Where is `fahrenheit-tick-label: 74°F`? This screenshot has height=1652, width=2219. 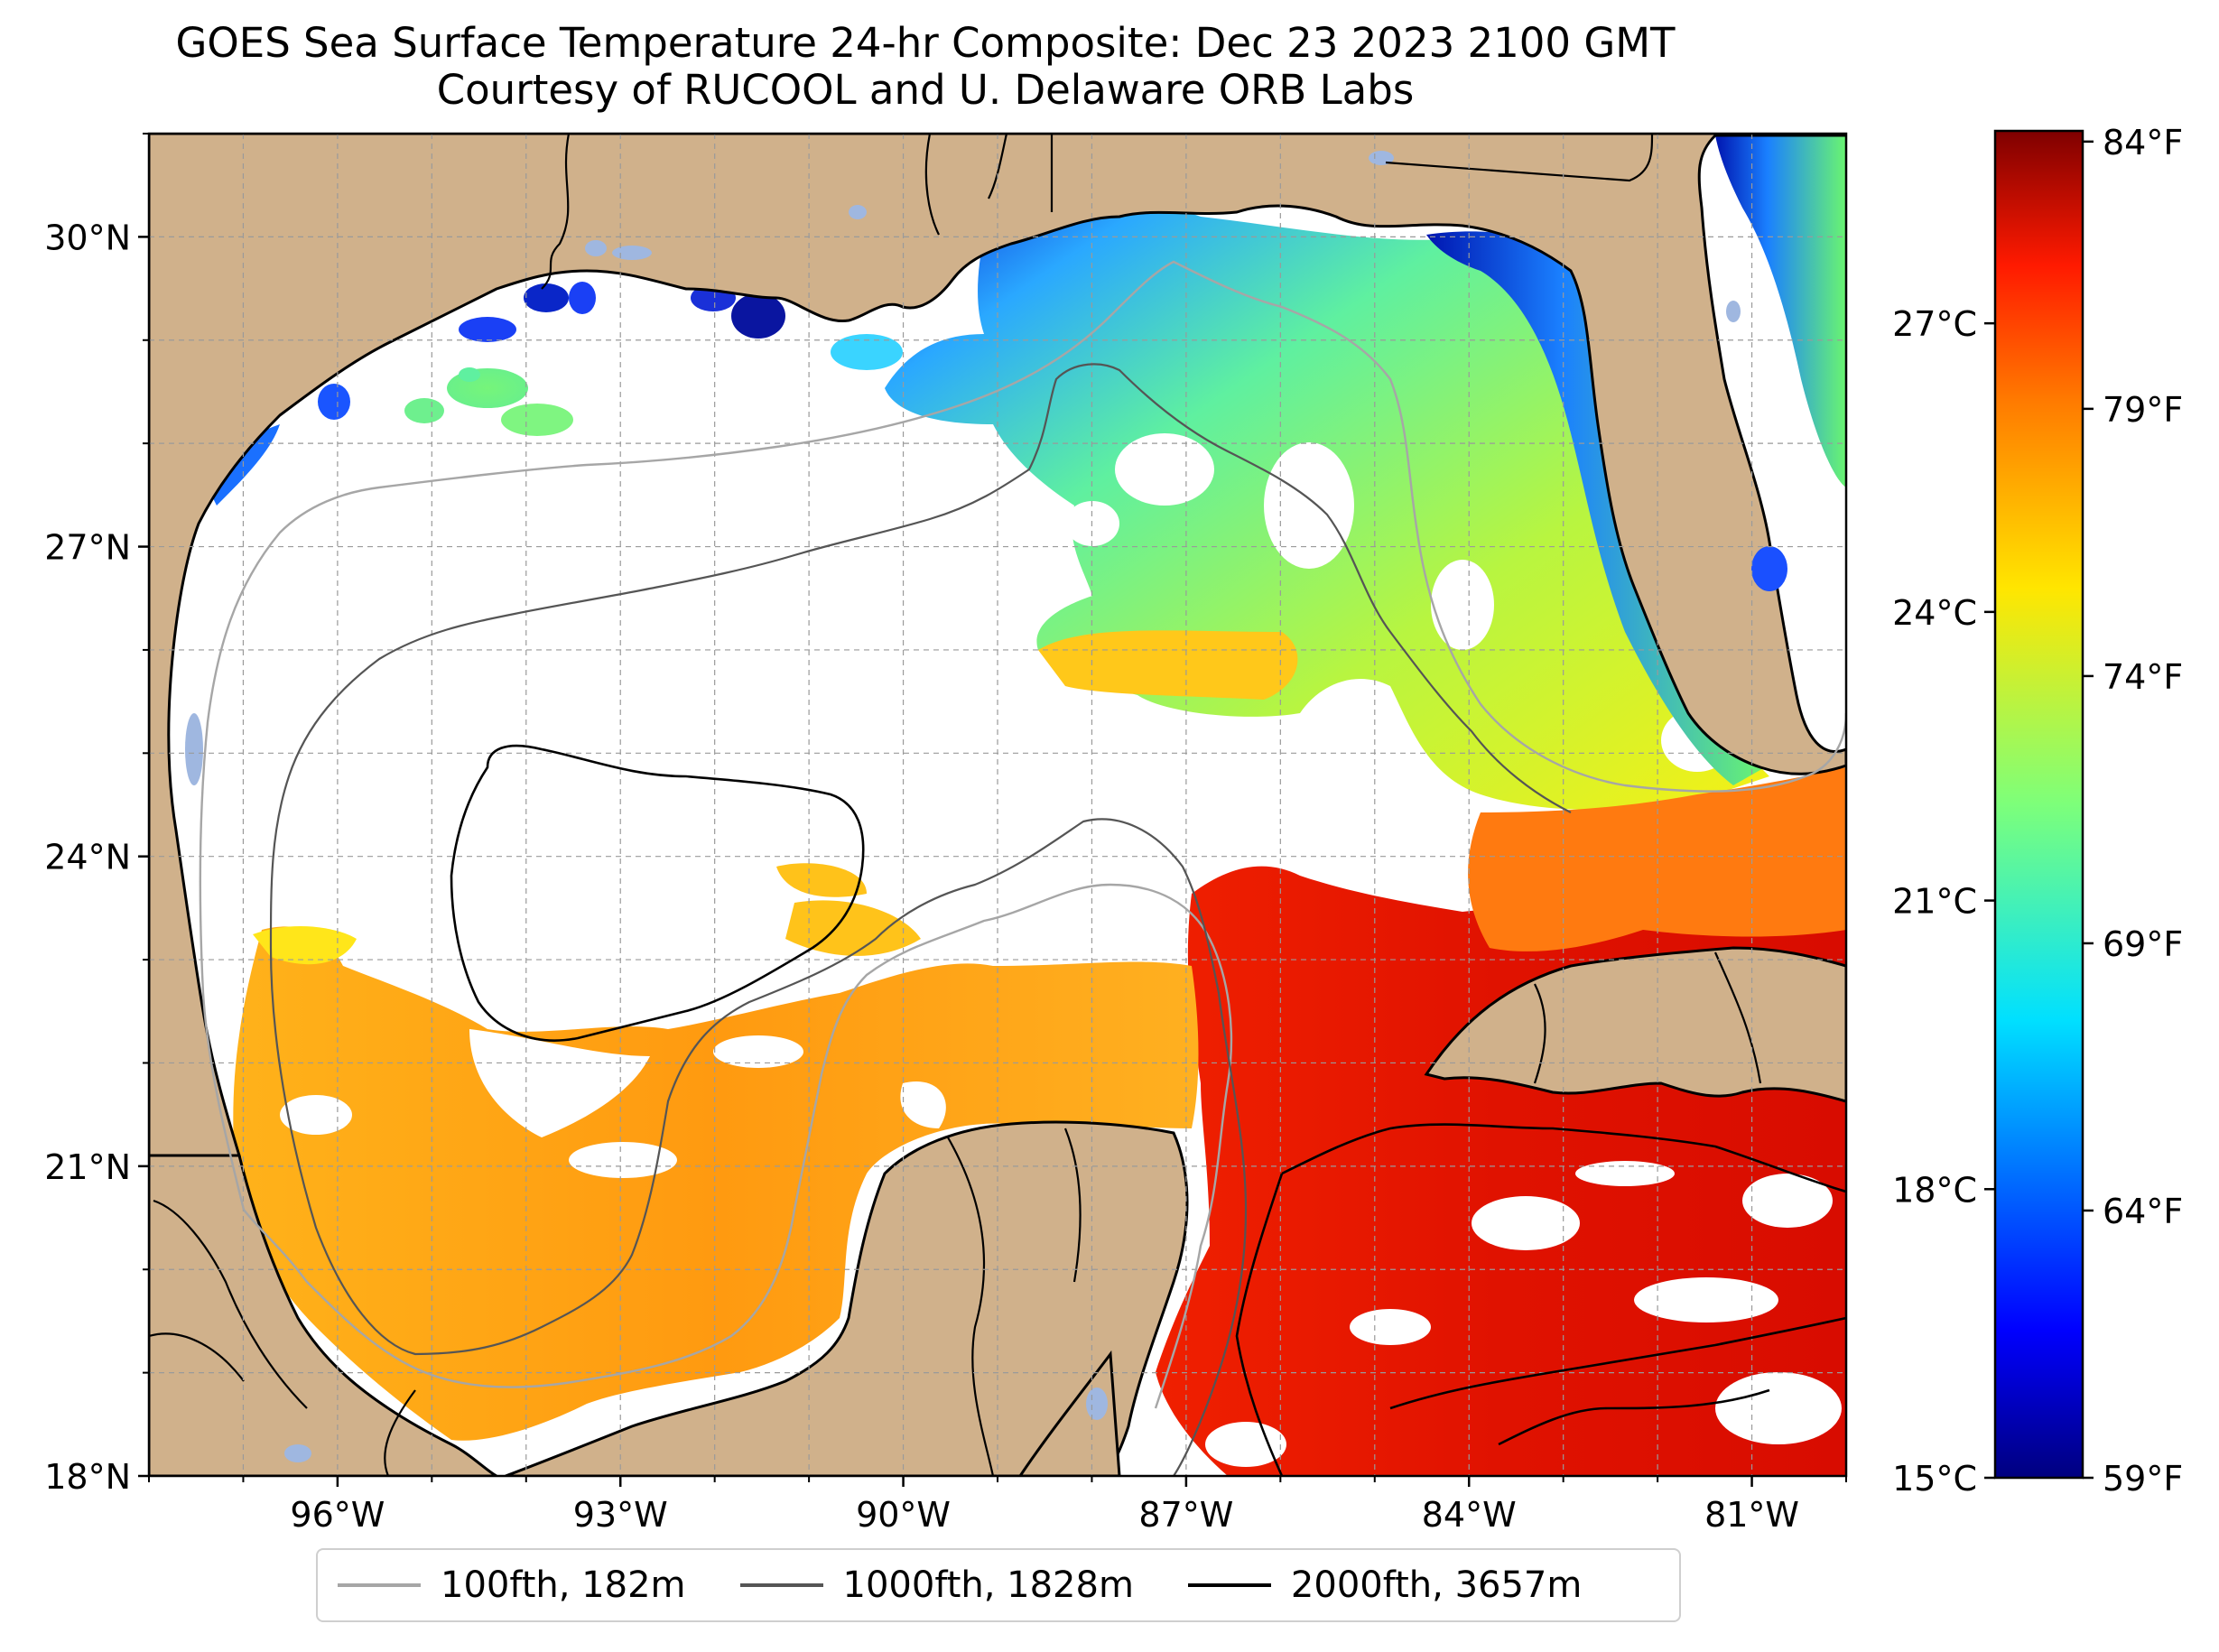 fahrenheit-tick-label: 74°F is located at coordinates (2143, 677).